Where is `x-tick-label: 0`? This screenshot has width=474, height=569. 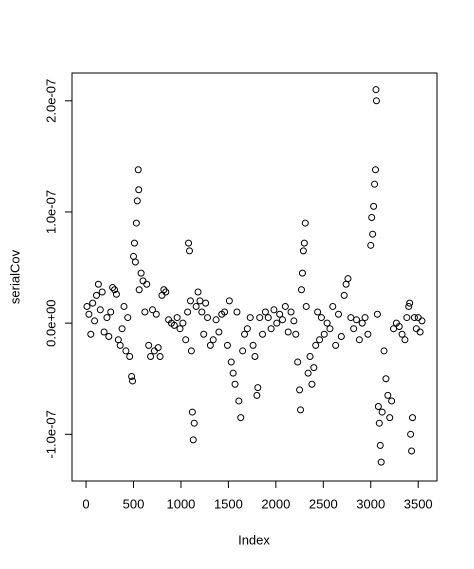 x-tick-label: 0 is located at coordinates (85, 503).